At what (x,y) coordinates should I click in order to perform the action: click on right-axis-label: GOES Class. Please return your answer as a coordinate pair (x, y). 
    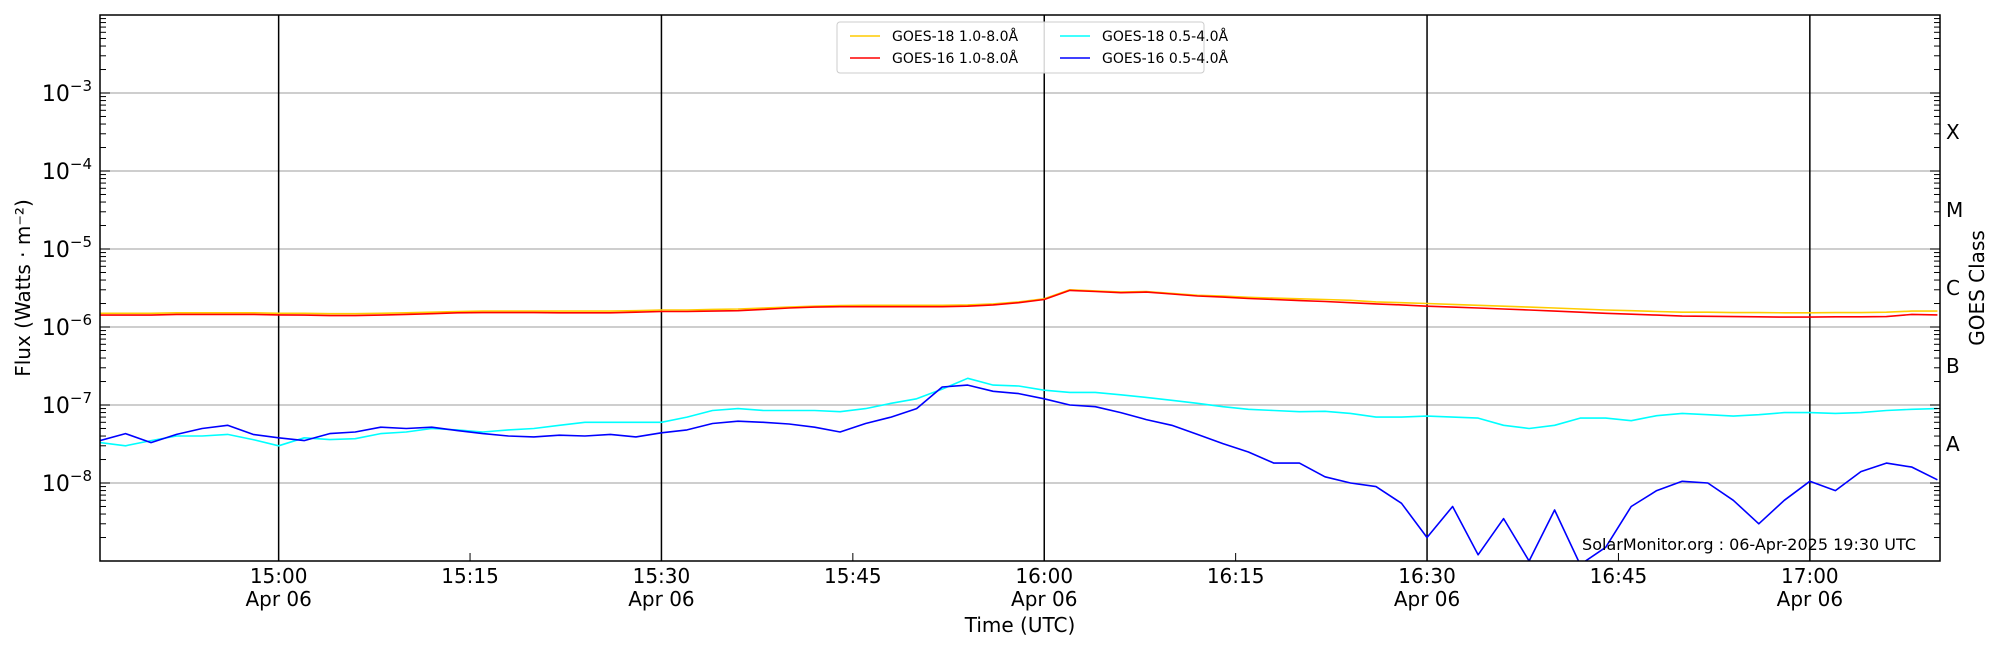
    Looking at the image, I should click on (1977, 288).